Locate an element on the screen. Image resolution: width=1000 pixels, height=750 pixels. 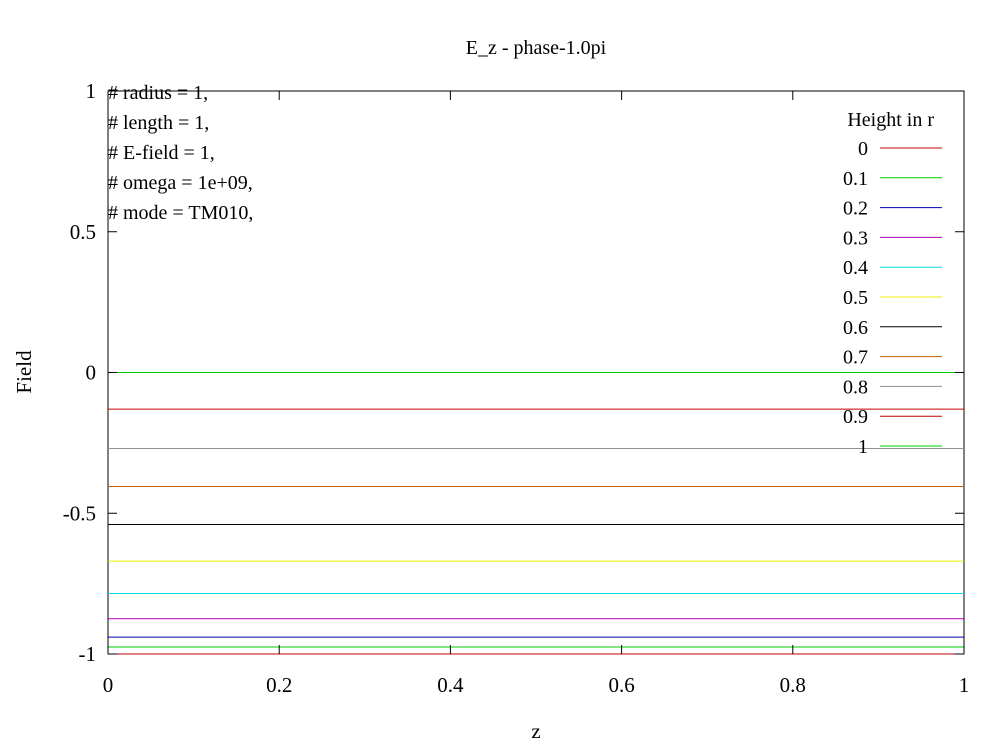
y-tick-label: 0 is located at coordinates (91, 373).